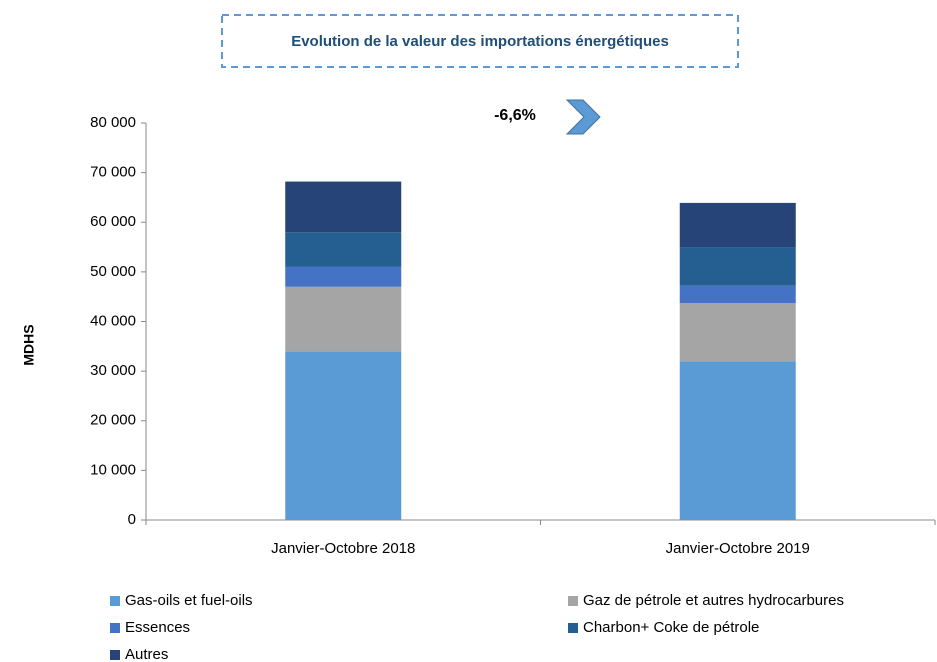 The height and width of the screenshot is (662, 937). What do you see at coordinates (146, 654) in the screenshot?
I see `legend-label: Autres` at bounding box center [146, 654].